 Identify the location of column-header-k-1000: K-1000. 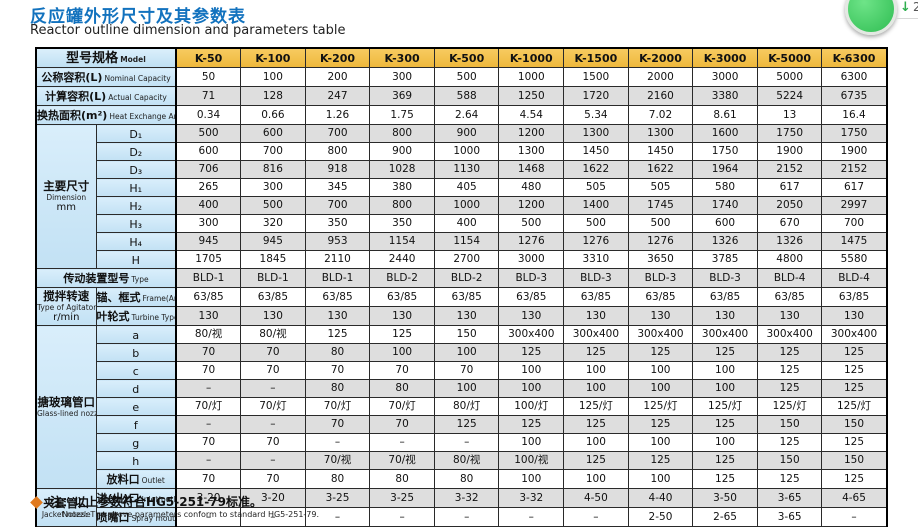
(531, 57).